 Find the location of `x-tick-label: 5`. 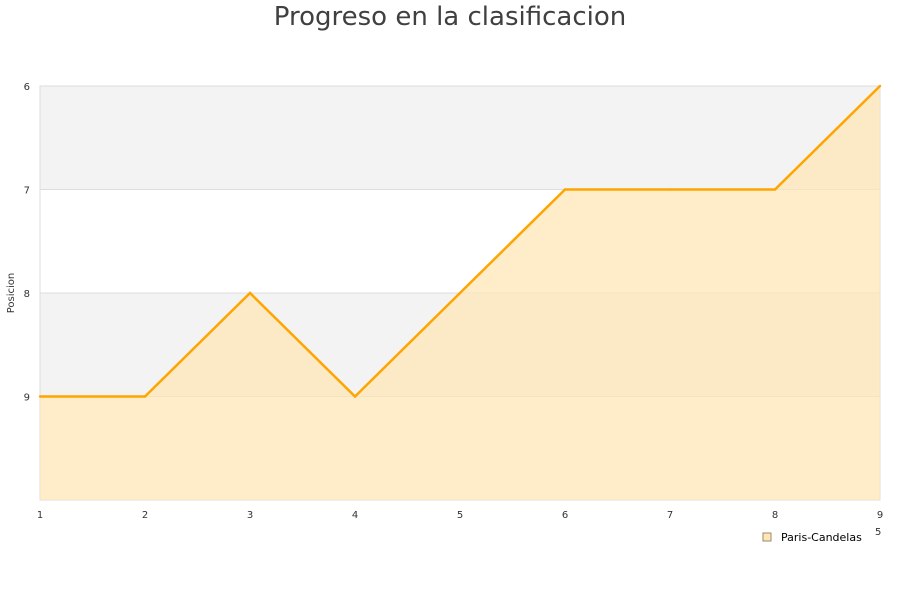

x-tick-label: 5 is located at coordinates (460, 515).